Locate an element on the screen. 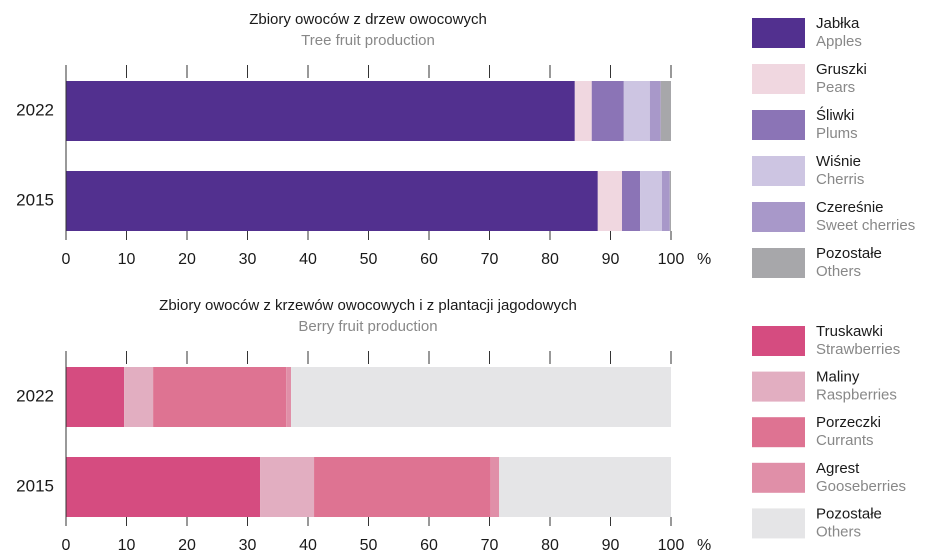  legend-label: Maliny is located at coordinates (838, 377).